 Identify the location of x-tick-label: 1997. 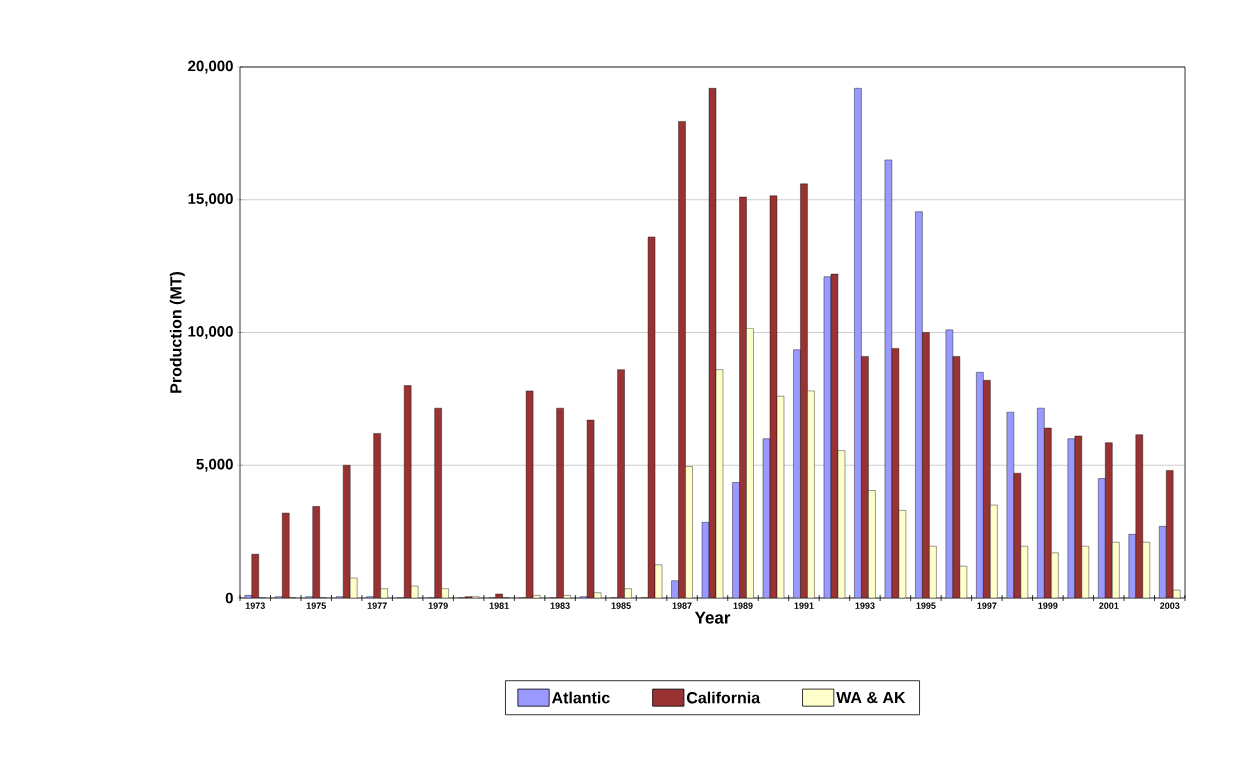
(987, 605).